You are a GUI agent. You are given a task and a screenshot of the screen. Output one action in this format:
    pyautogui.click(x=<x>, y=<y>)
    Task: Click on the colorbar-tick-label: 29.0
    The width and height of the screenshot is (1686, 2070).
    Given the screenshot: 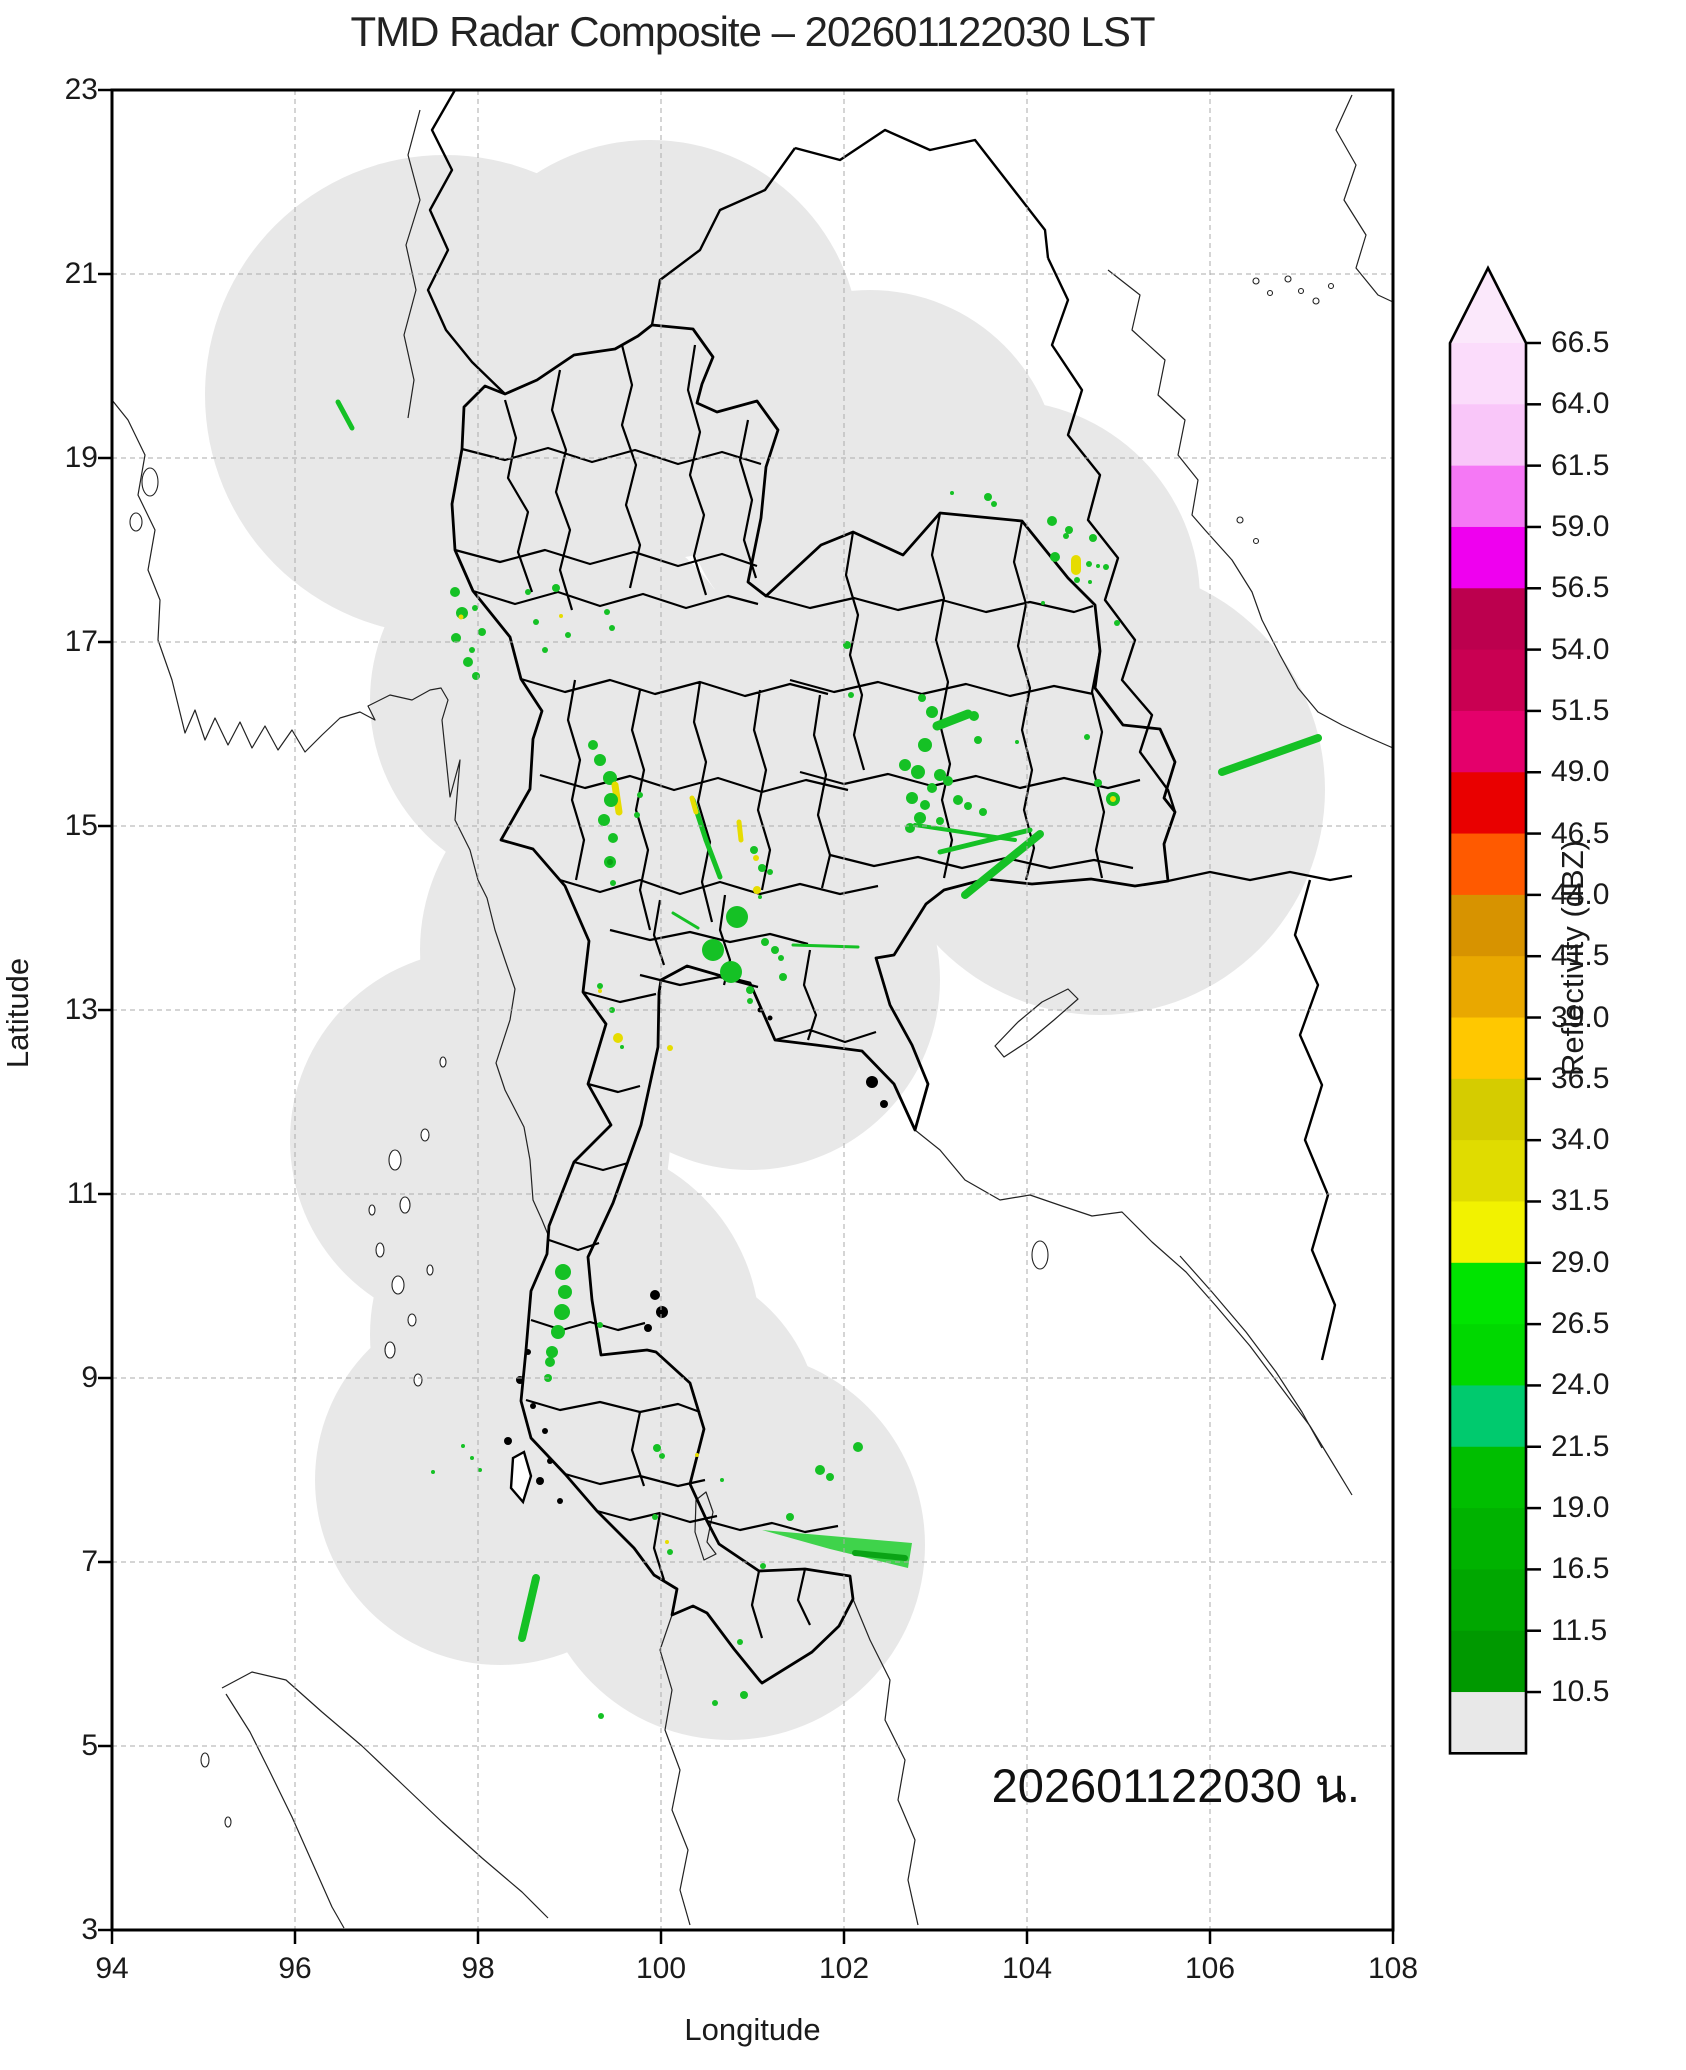 What is the action you would take?
    pyautogui.click(x=1580, y=1262)
    